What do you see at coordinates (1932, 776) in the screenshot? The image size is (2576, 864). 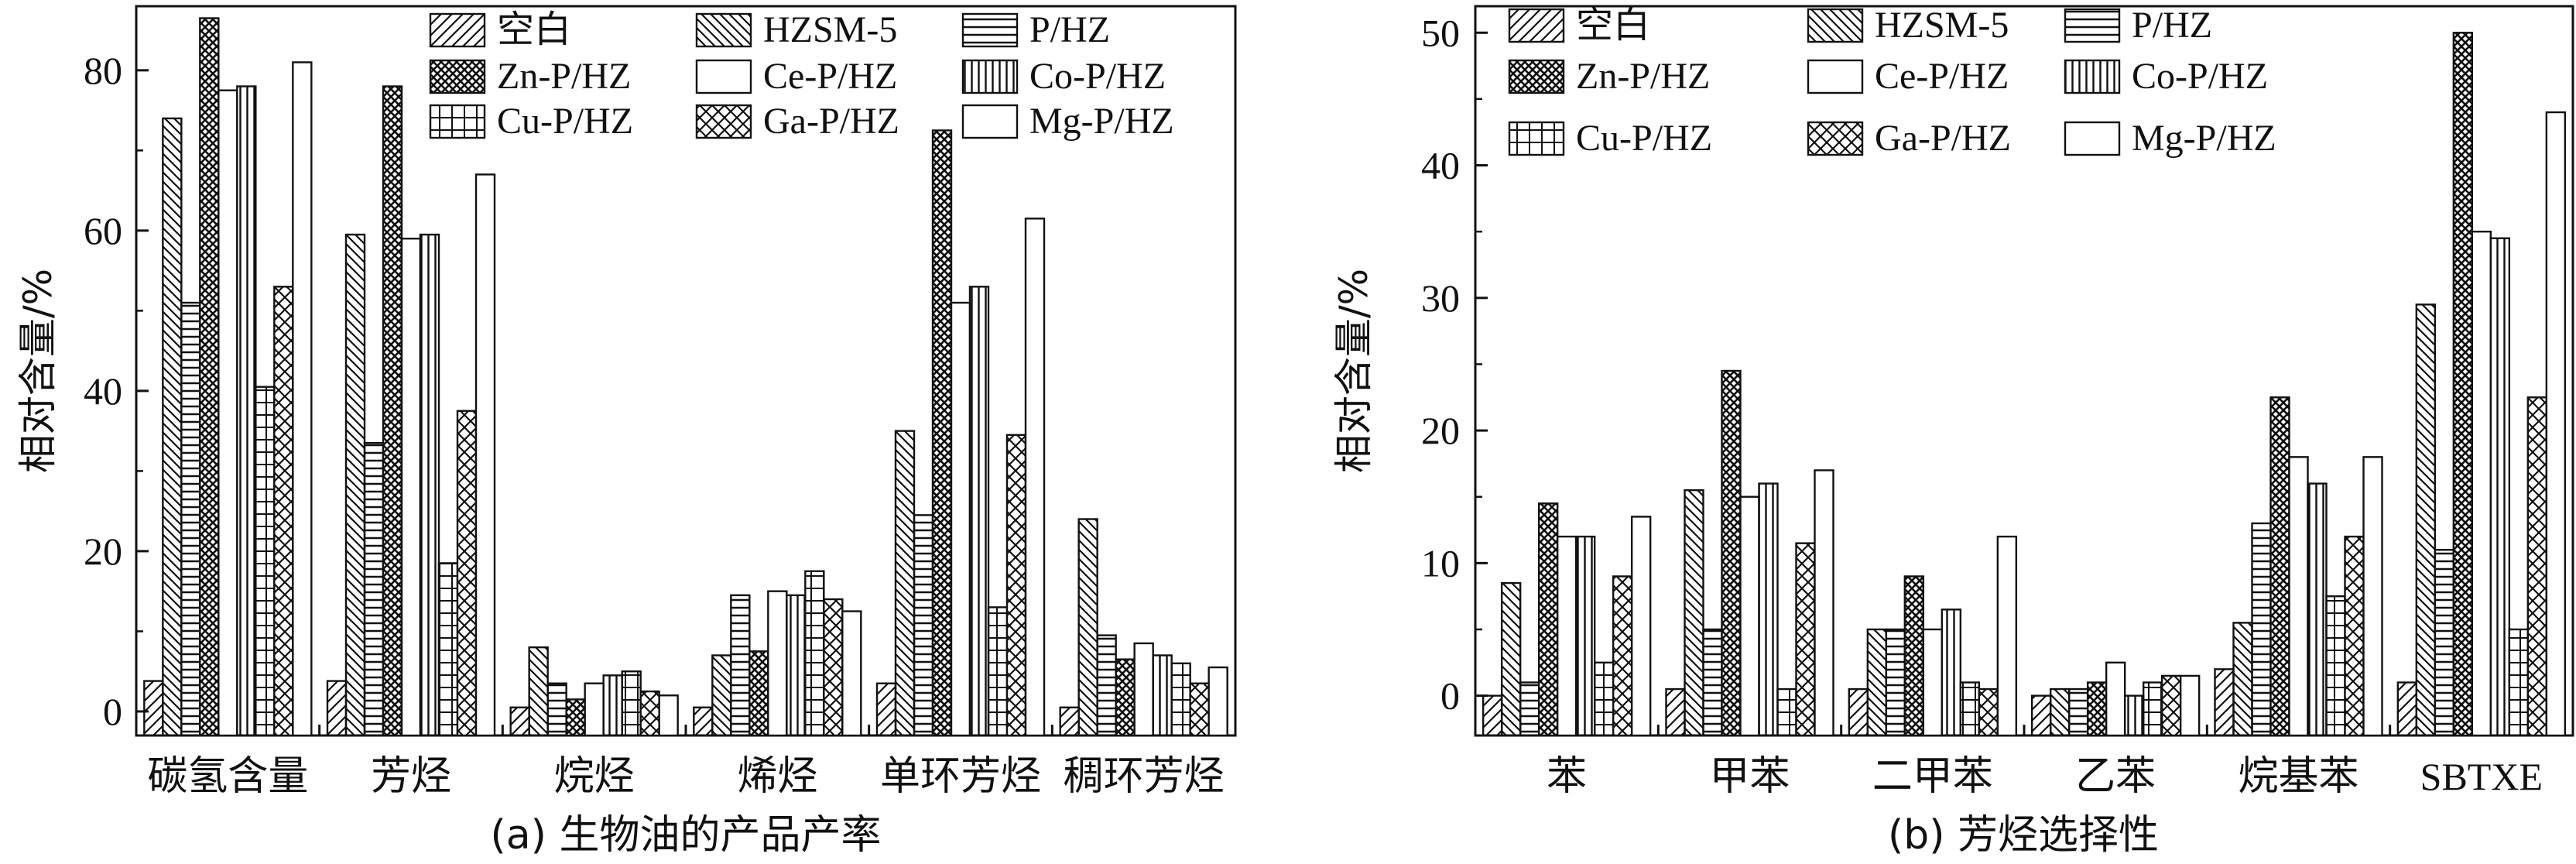 I see `x-category-label: 二甲苯` at bounding box center [1932, 776].